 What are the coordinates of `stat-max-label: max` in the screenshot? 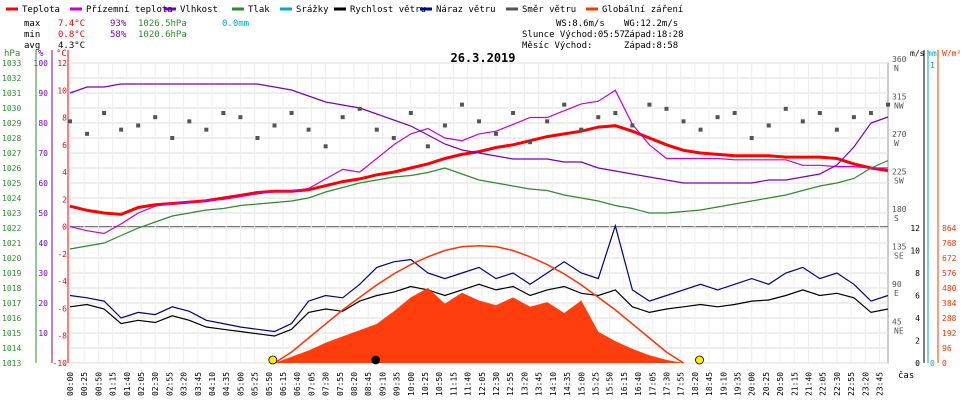 It's located at (32, 24).